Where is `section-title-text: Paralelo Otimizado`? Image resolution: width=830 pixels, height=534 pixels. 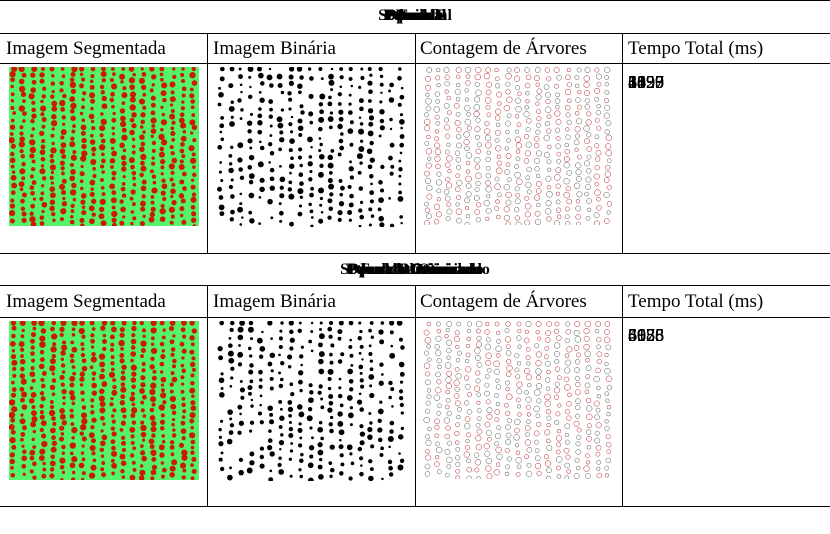
section-title-text: Paralelo Otimizado is located at coordinates (415, 269).